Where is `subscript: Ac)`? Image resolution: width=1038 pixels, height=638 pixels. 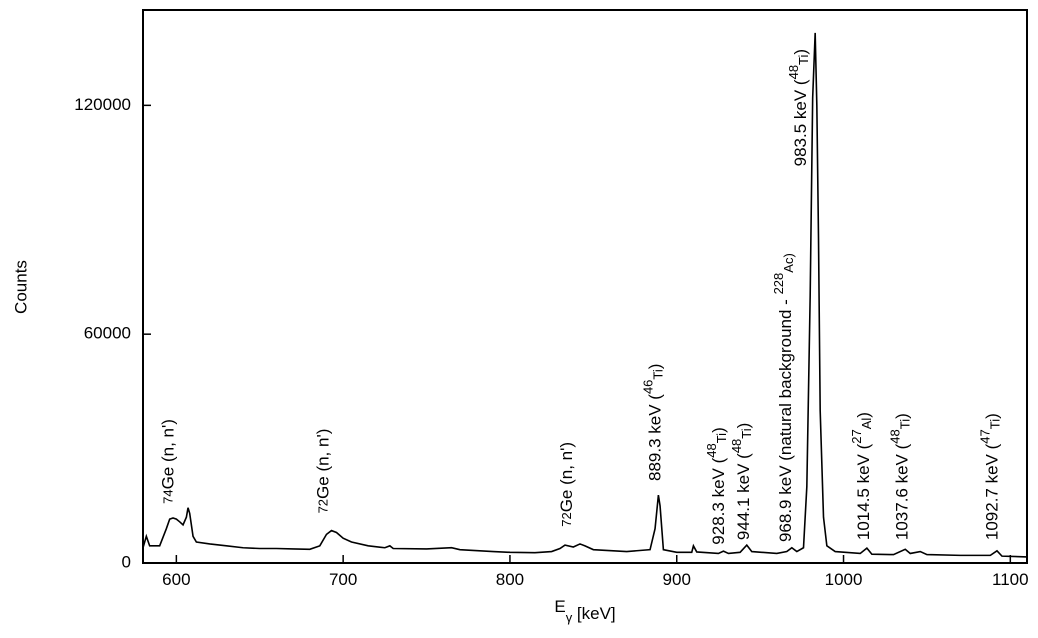
subscript: Ac) is located at coordinates (788, 263).